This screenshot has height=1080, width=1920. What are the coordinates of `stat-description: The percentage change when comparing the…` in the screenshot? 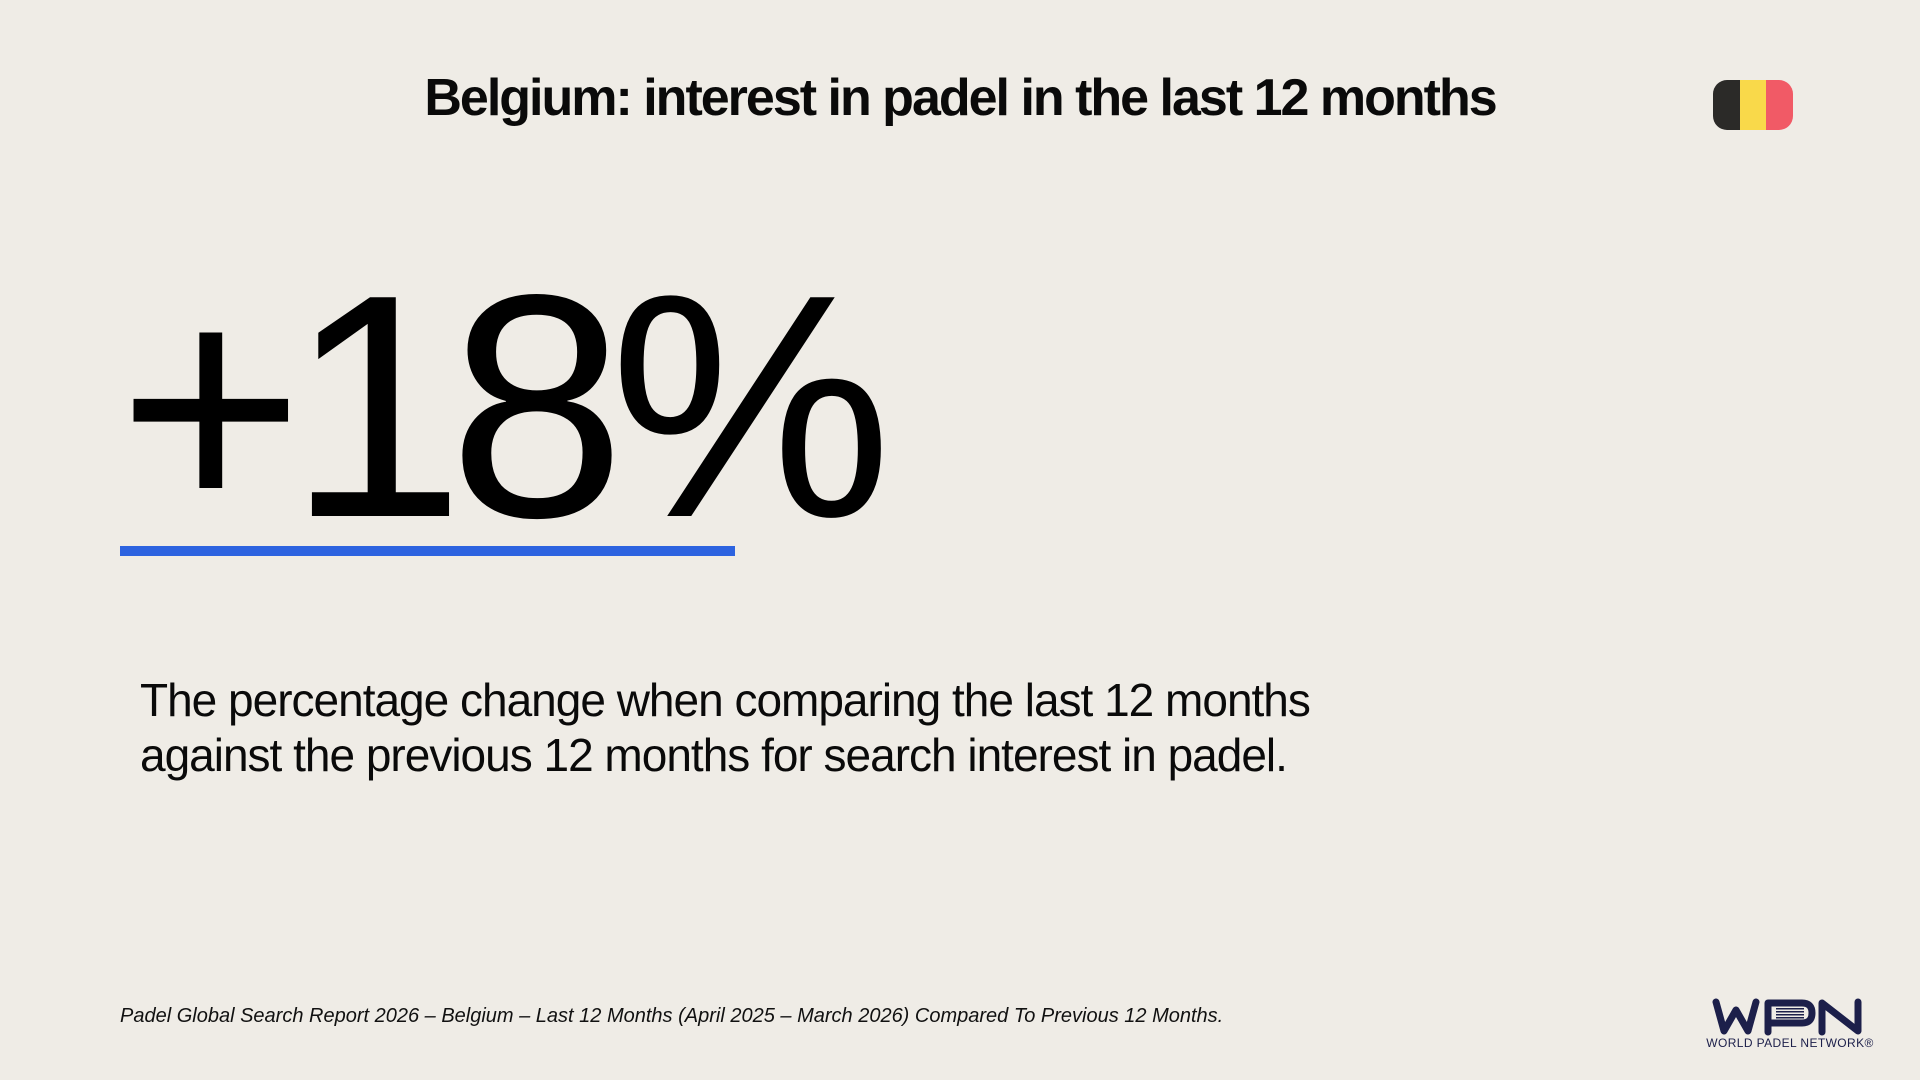 It's located at (840, 728).